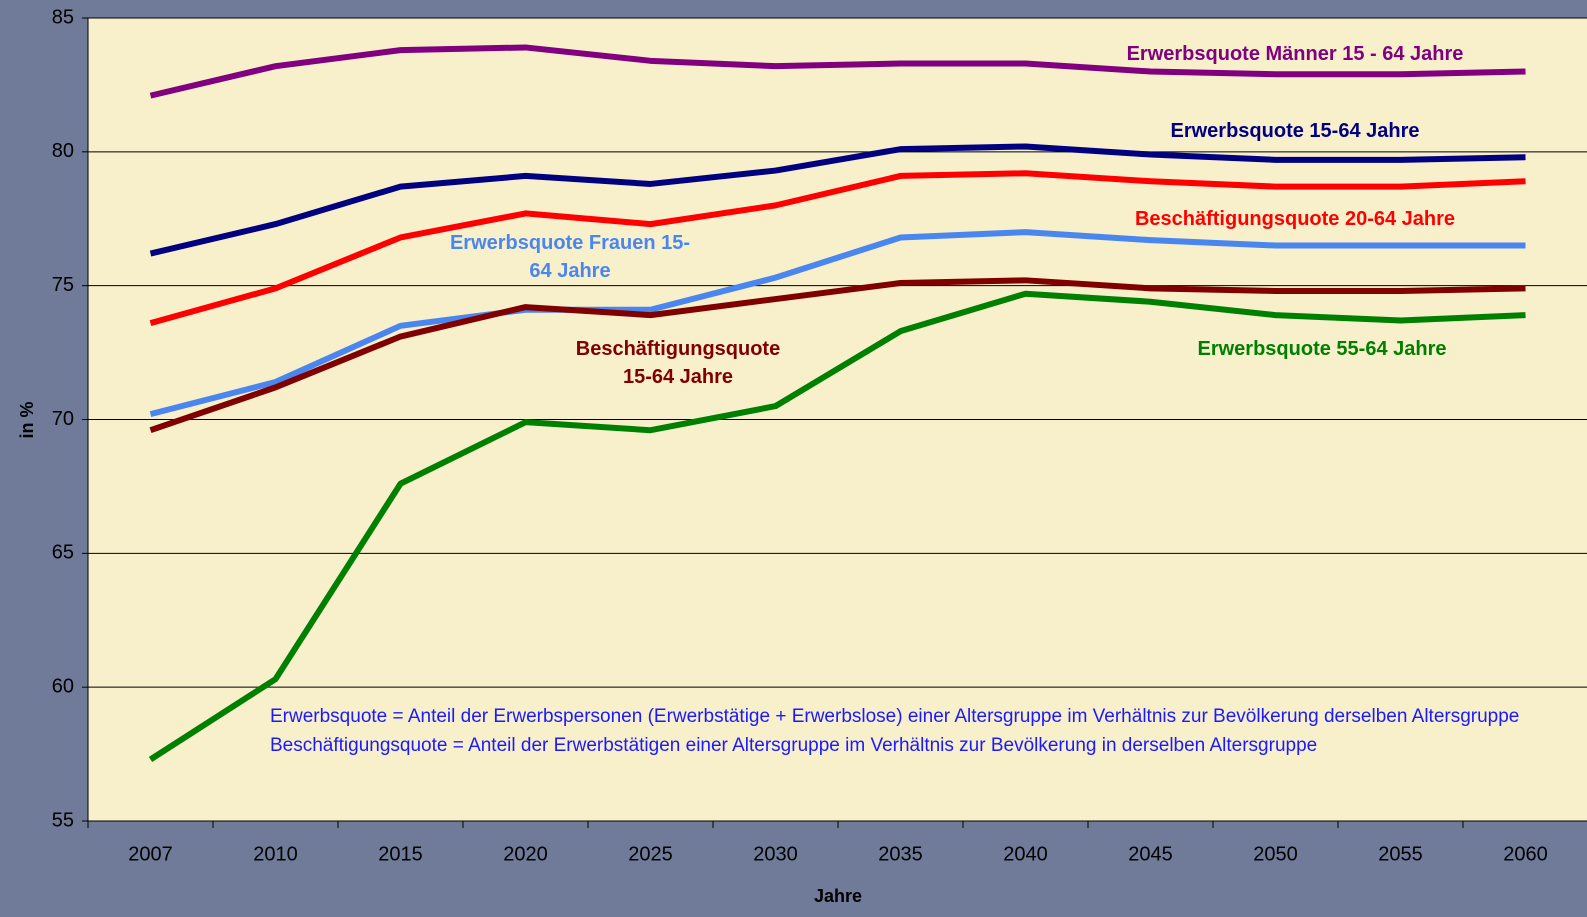 Image resolution: width=1587 pixels, height=917 pixels. What do you see at coordinates (650, 854) in the screenshot?
I see `x-tick-label: 2025` at bounding box center [650, 854].